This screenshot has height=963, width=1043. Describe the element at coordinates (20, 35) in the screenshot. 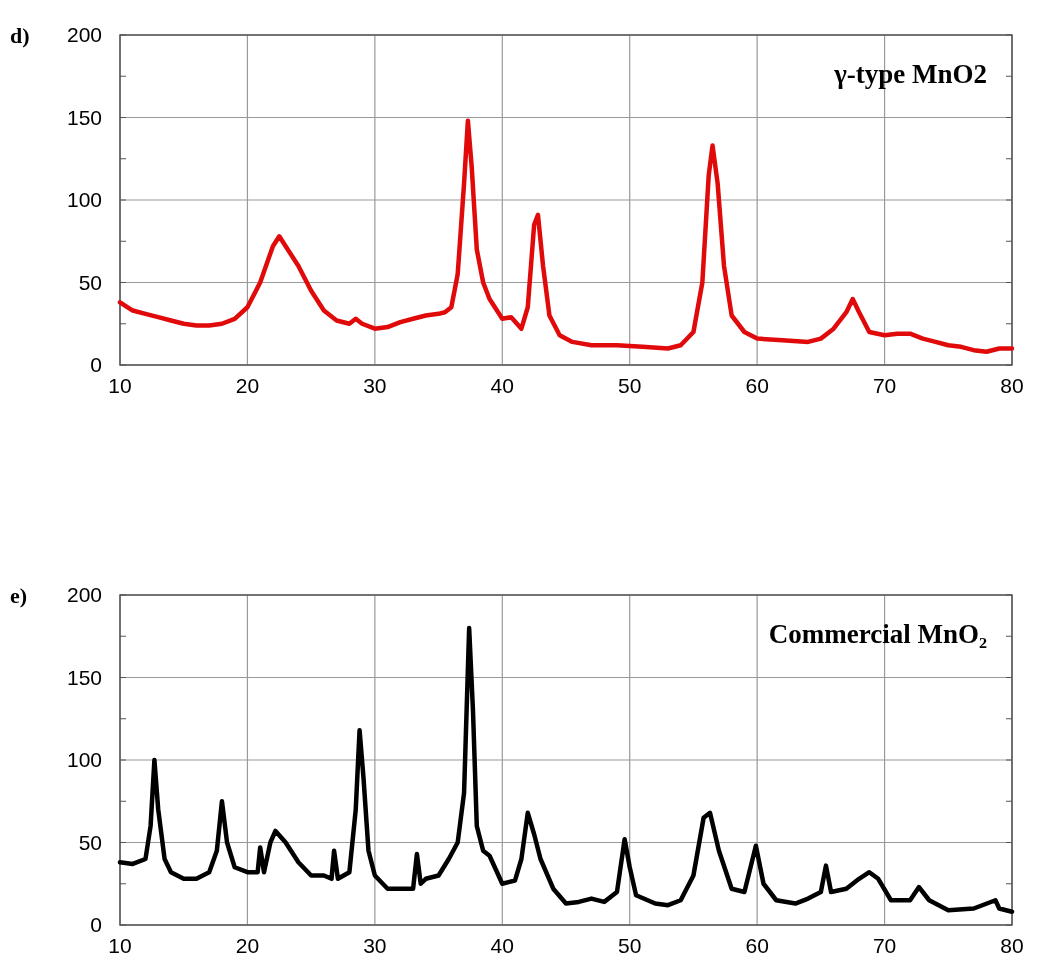

I see `chart-title: d)` at that location.